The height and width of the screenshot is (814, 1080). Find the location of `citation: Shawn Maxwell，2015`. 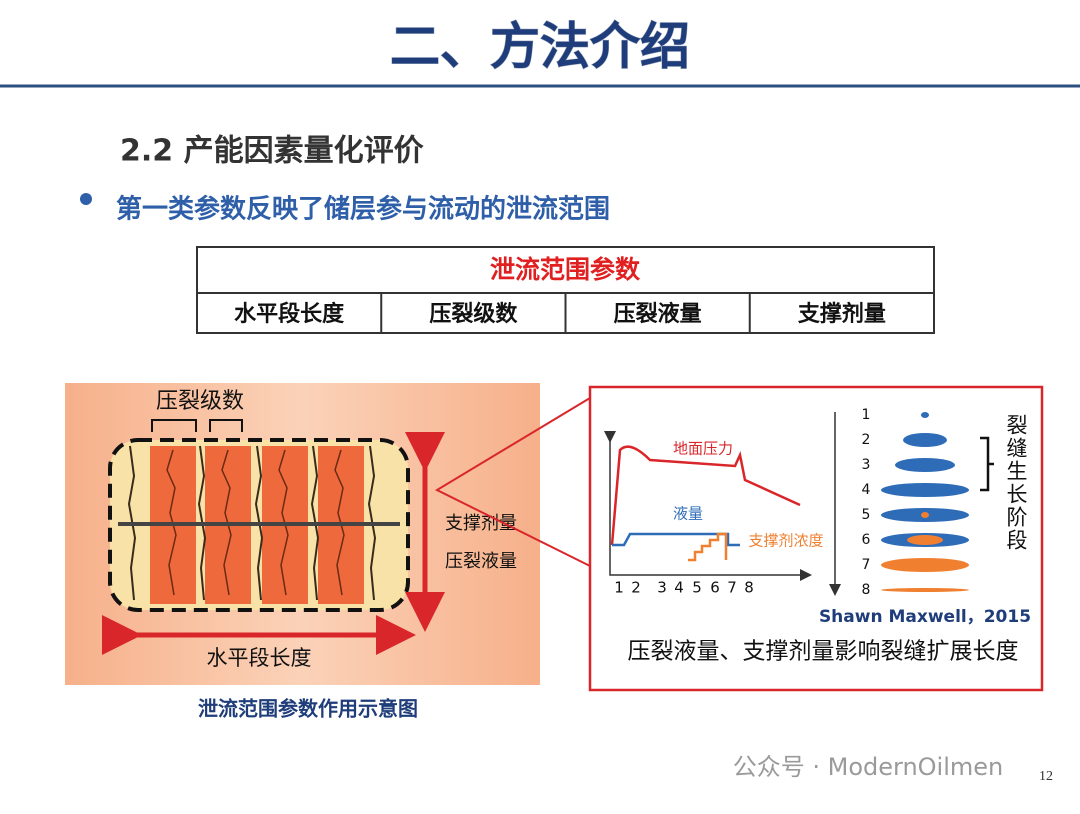

citation: Shawn Maxwell，2015 is located at coordinates (925, 617).